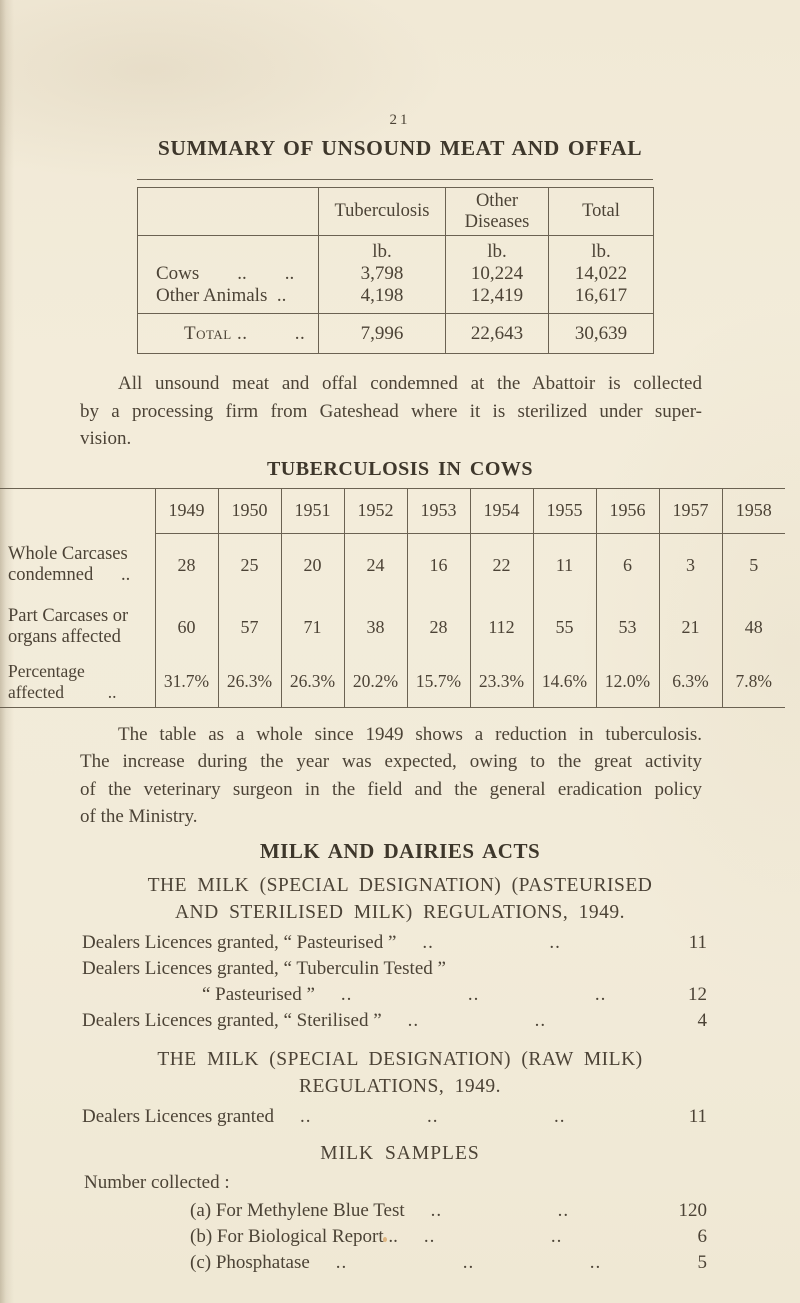 The height and width of the screenshot is (1303, 800). I want to click on year-header: 1957, so click(690, 511).